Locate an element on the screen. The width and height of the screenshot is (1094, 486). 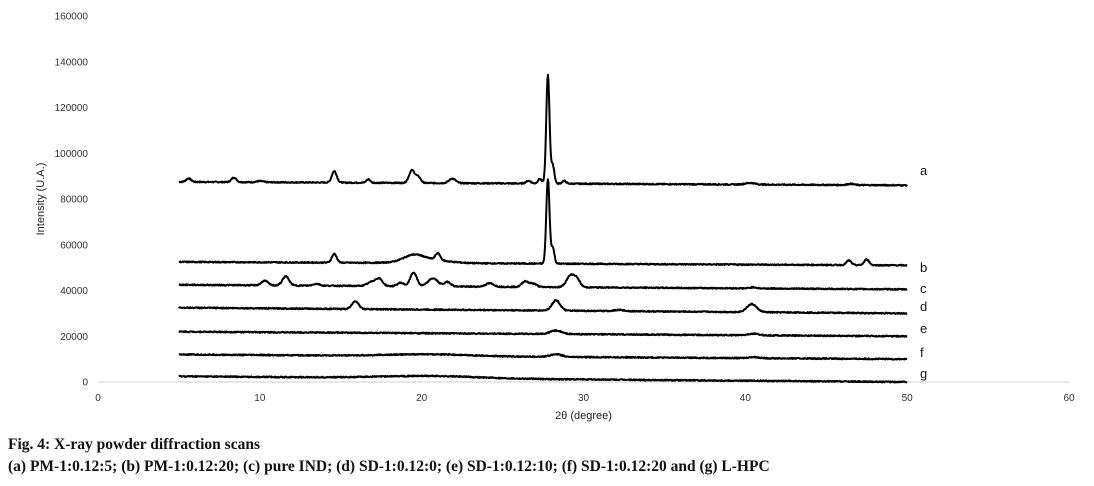
y-tick-label: 40000 is located at coordinates (74, 291).